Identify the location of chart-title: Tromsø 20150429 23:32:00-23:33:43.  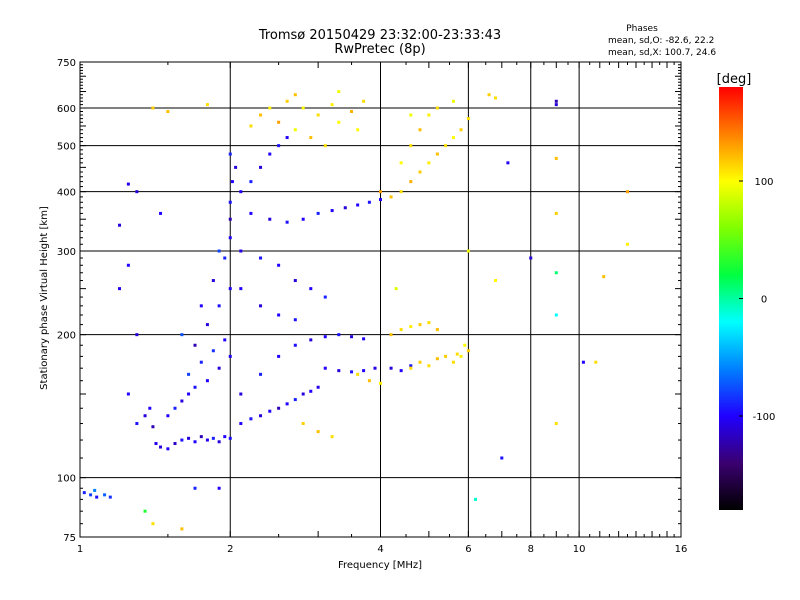
(379, 35).